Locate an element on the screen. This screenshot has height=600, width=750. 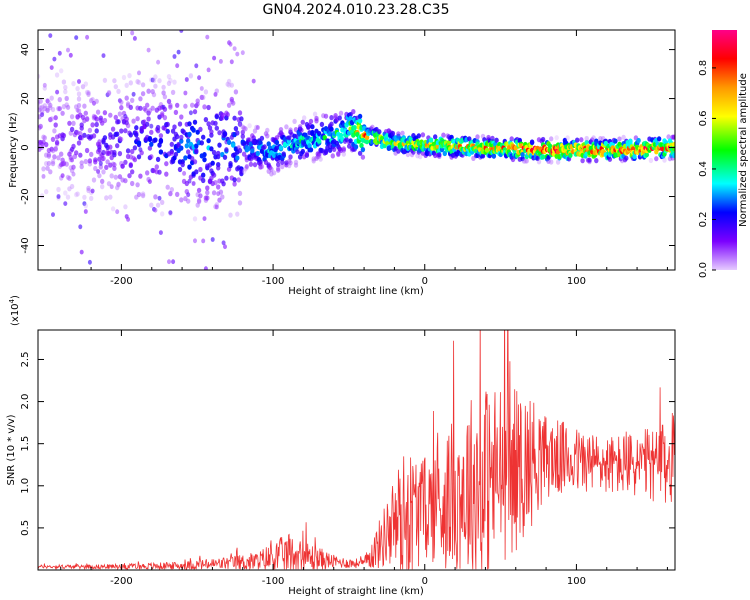
snr-x-axis-label: Height of straight line (km) is located at coordinates (356, 591).